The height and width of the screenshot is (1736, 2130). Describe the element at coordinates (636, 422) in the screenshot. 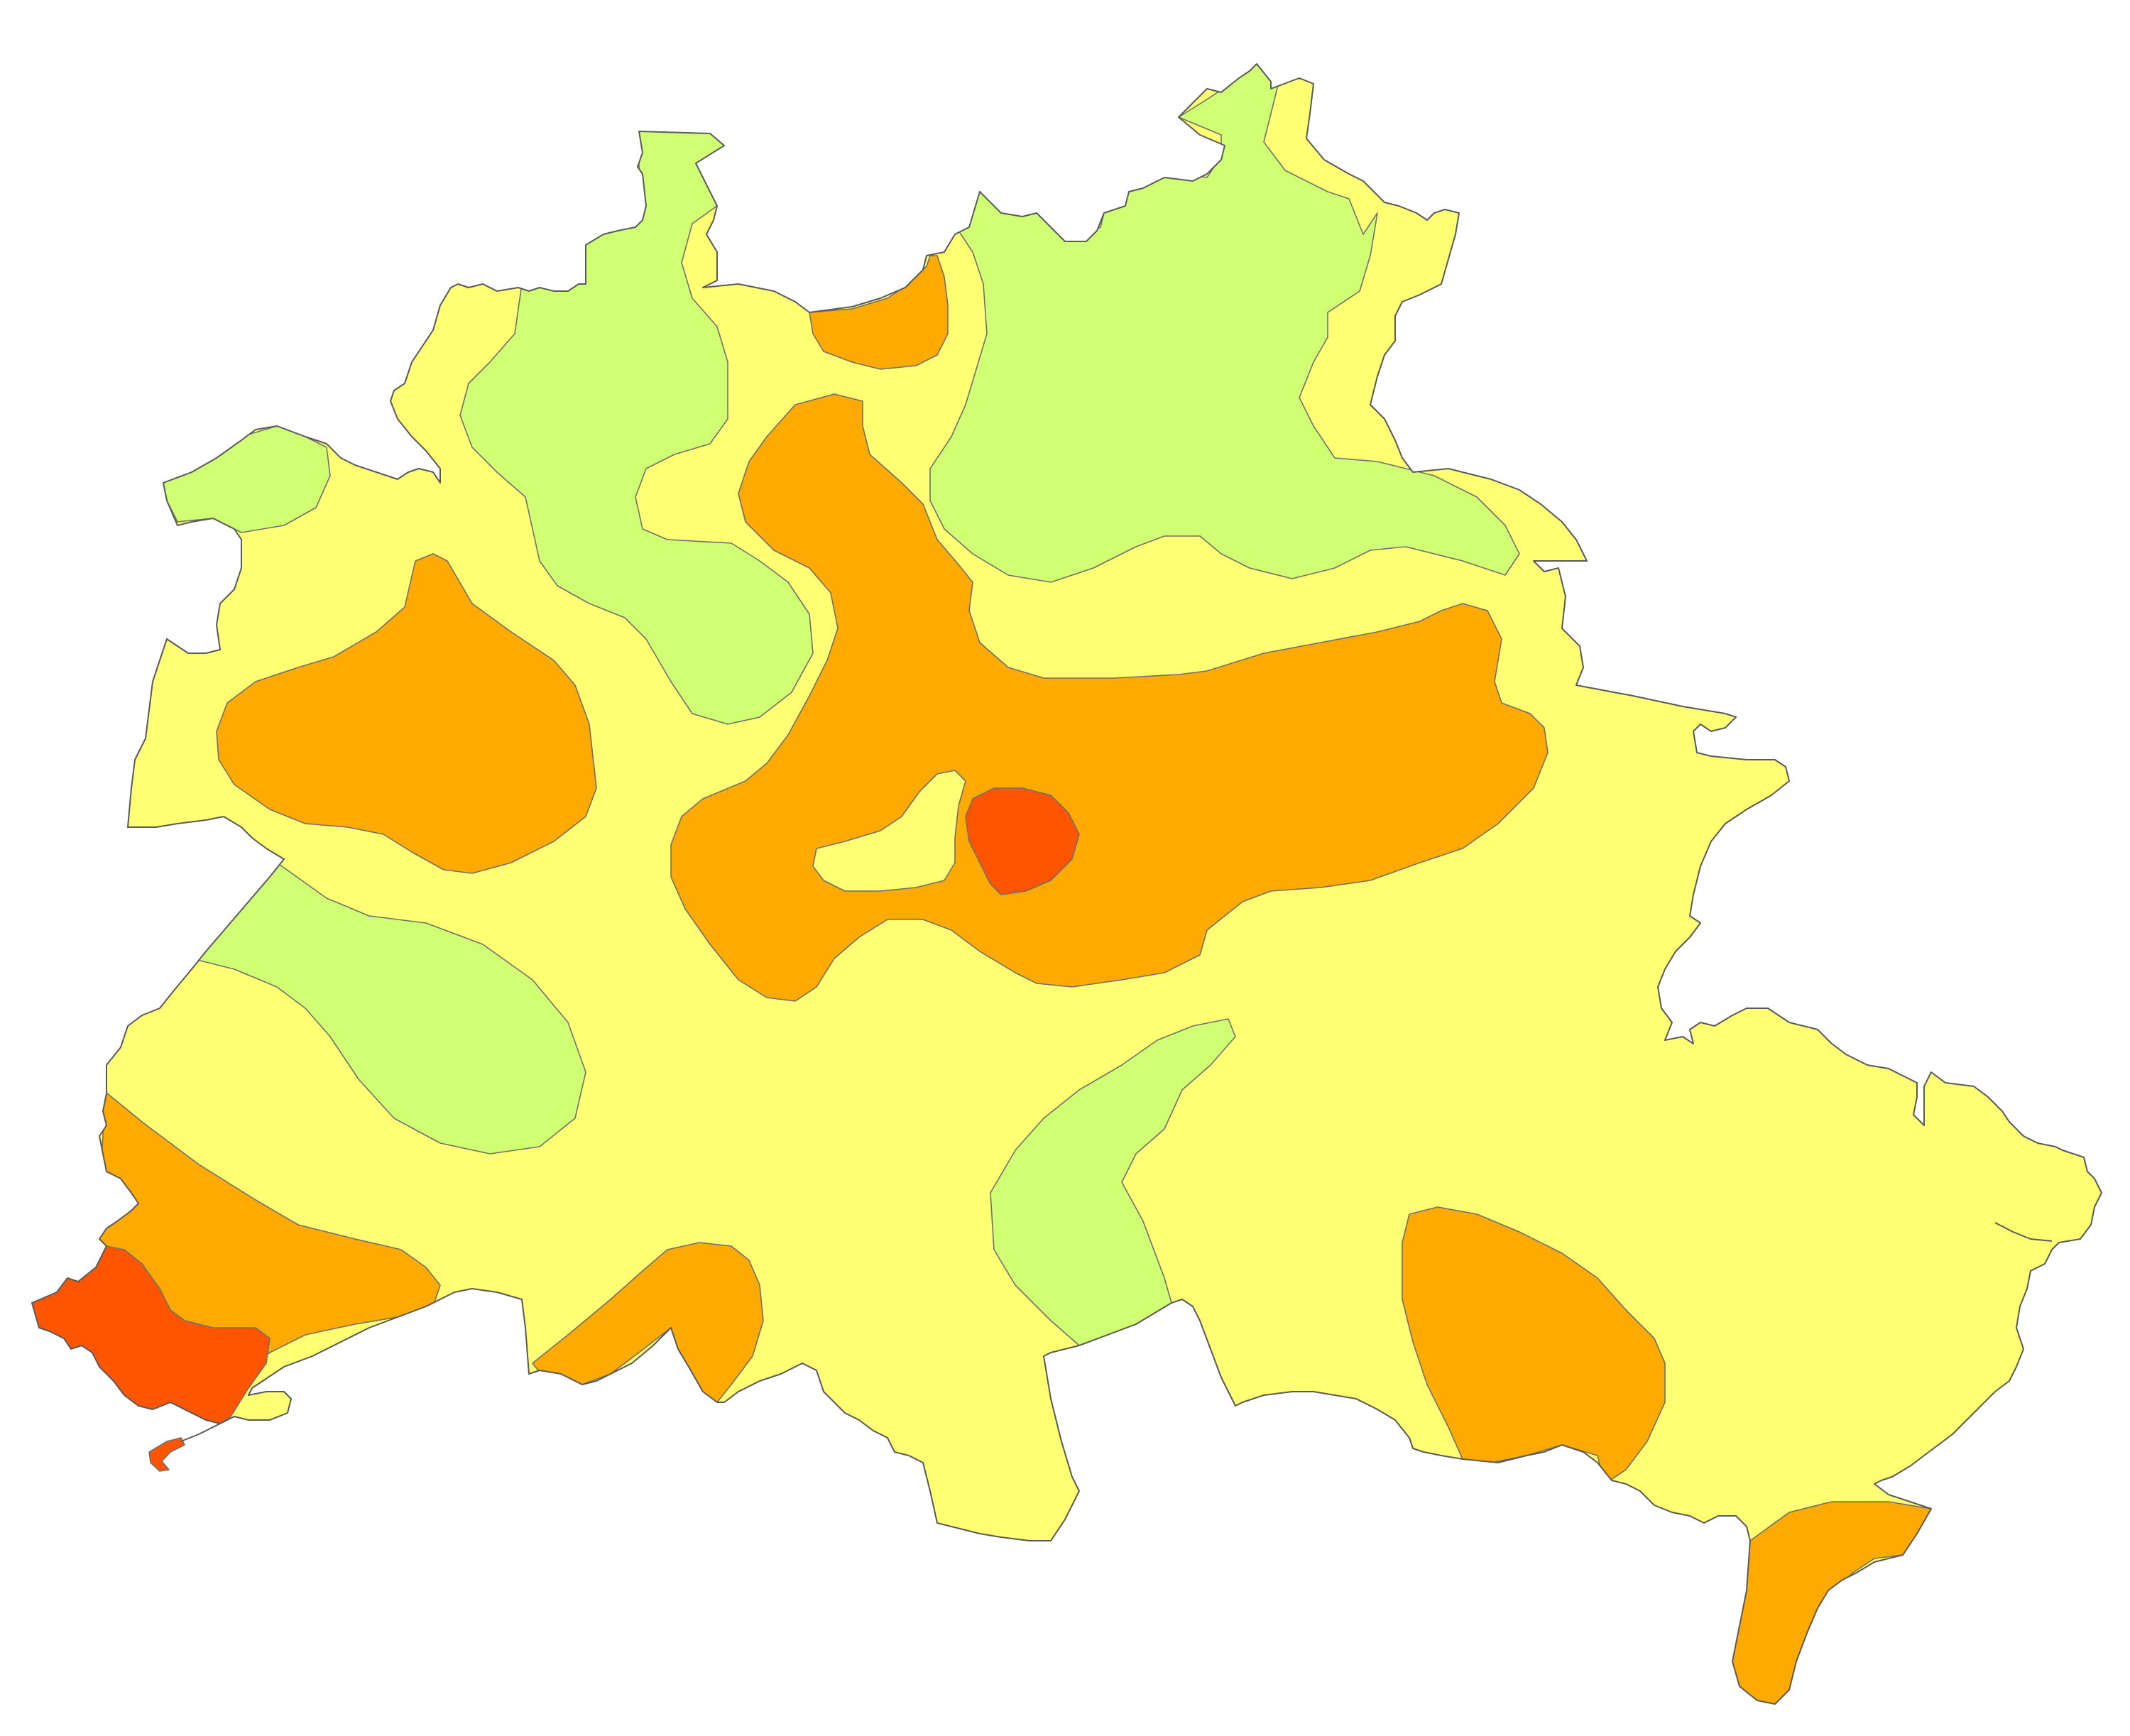

I see `zone-green-north-west` at that location.